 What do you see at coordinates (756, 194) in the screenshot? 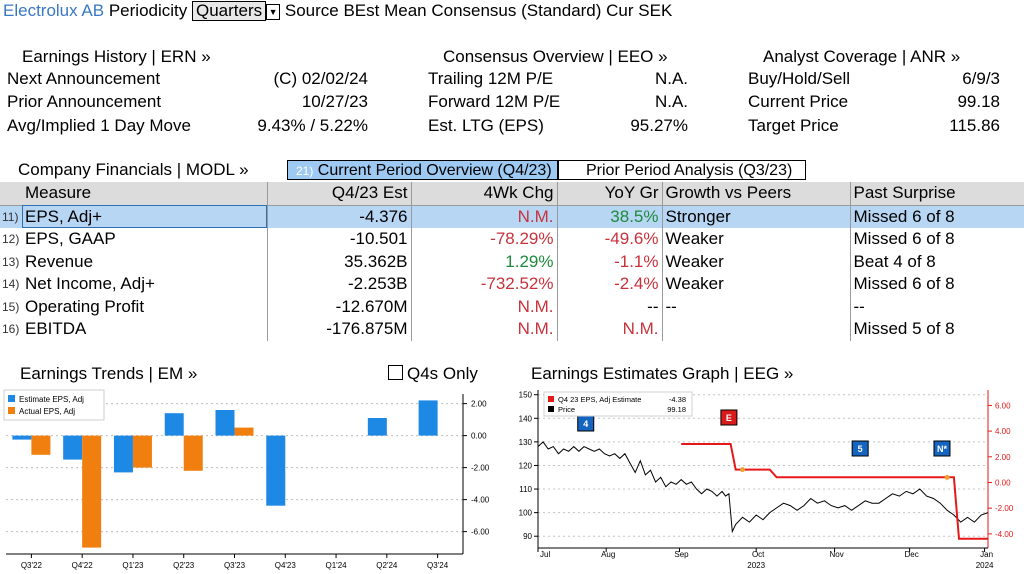
I see `column-header-peers: Growth vs Peers` at bounding box center [756, 194].